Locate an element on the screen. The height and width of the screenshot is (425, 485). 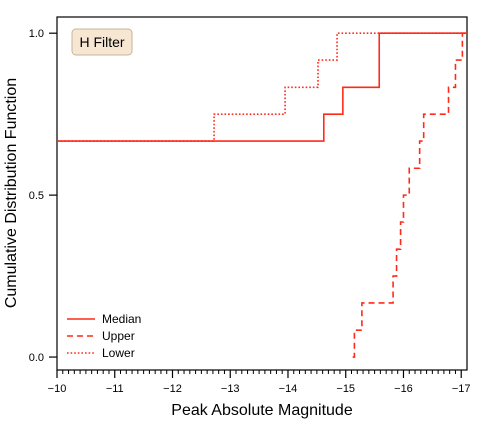
x-tick-label: −10 is located at coordinates (57, 389).